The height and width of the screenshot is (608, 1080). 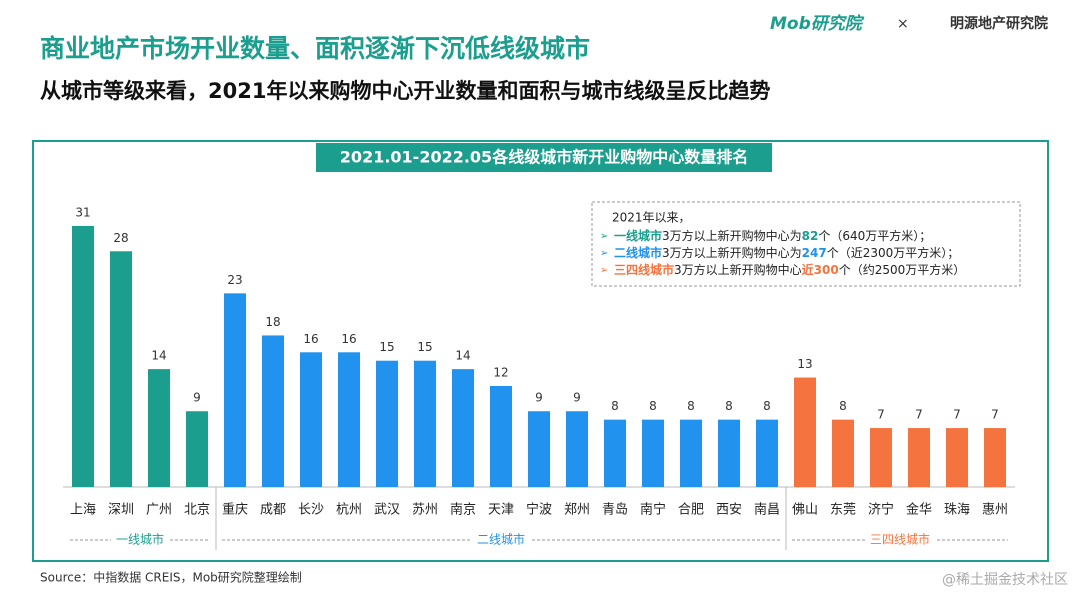 I want to click on x-tick-label: 珠海, so click(x=957, y=510).